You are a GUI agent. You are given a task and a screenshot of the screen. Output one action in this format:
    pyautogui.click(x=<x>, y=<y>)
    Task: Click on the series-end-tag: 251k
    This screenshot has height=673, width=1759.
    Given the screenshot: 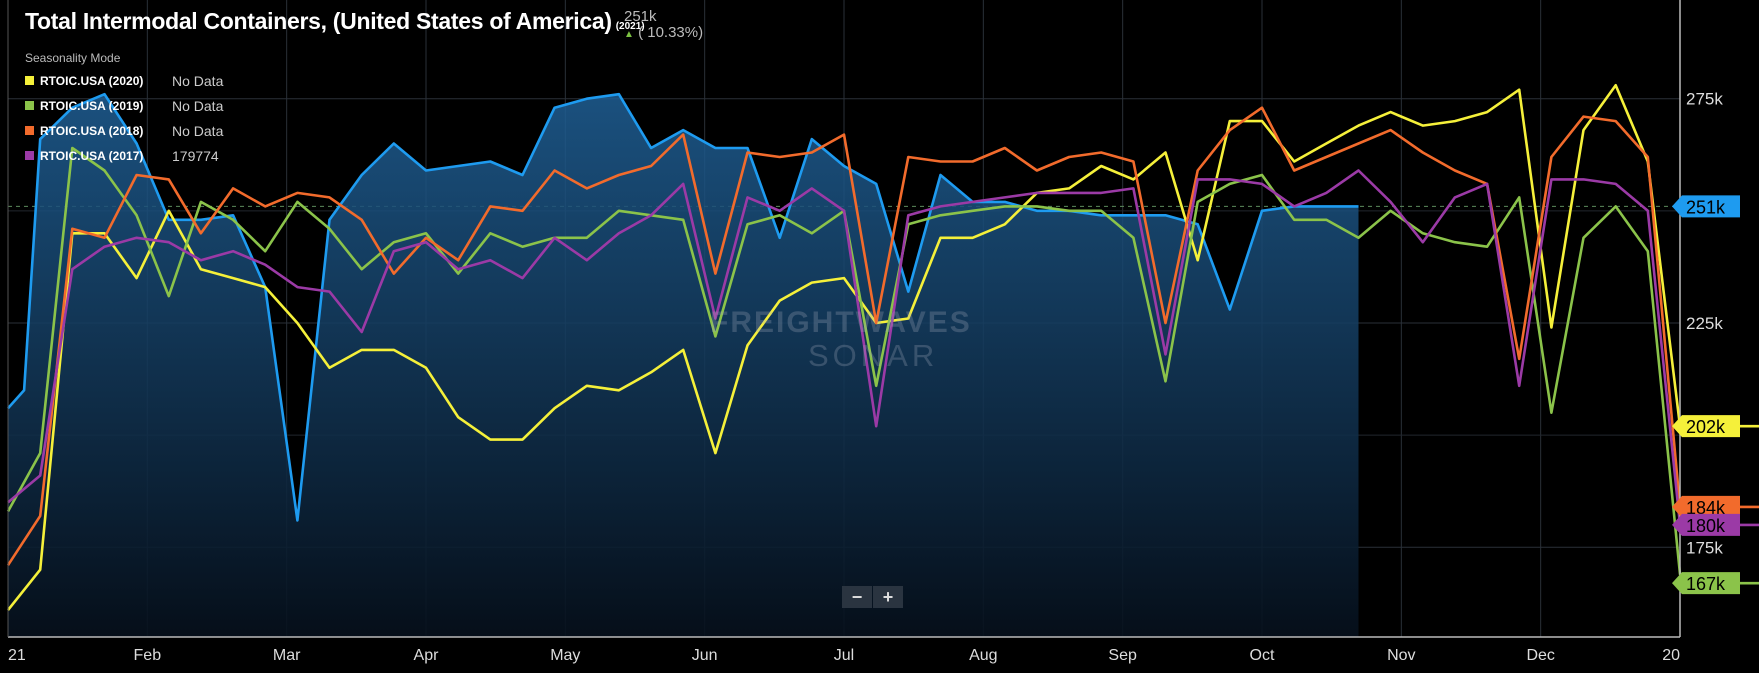 What is the action you would take?
    pyautogui.click(x=1706, y=206)
    